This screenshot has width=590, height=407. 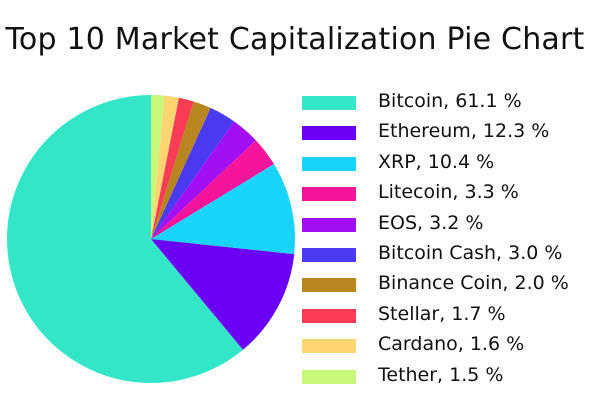 I want to click on legend-item-ethereum: Ethereum, 12.3 %, so click(x=445, y=131).